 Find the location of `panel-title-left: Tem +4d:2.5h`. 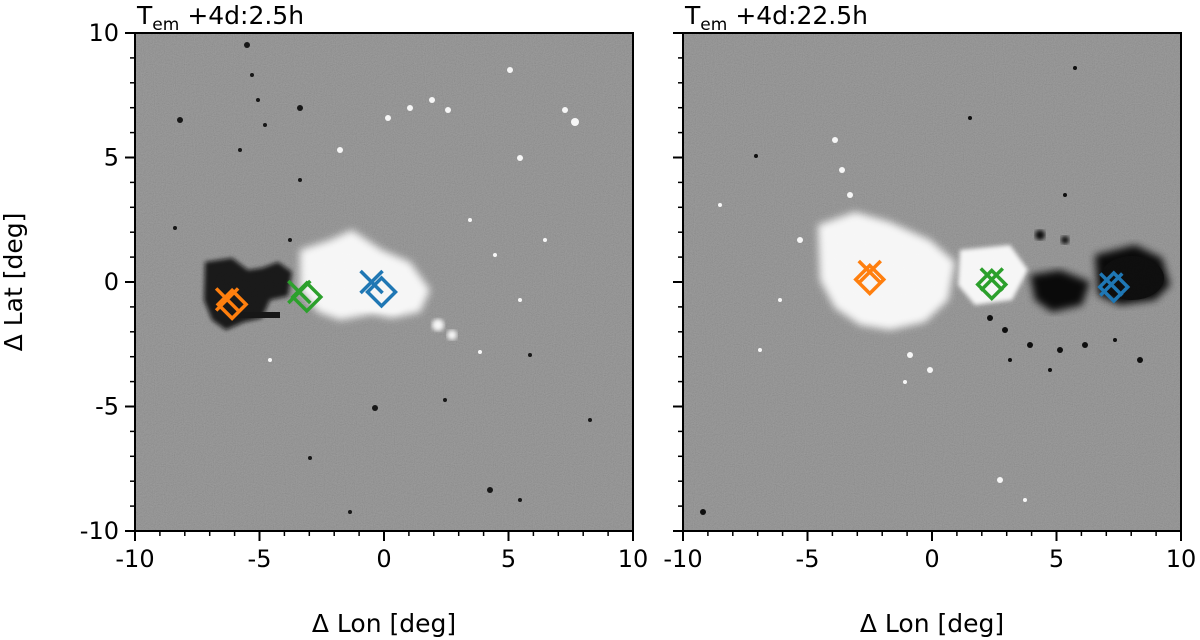

panel-title-left: Tem +4d:2.5h is located at coordinates (220, 18).